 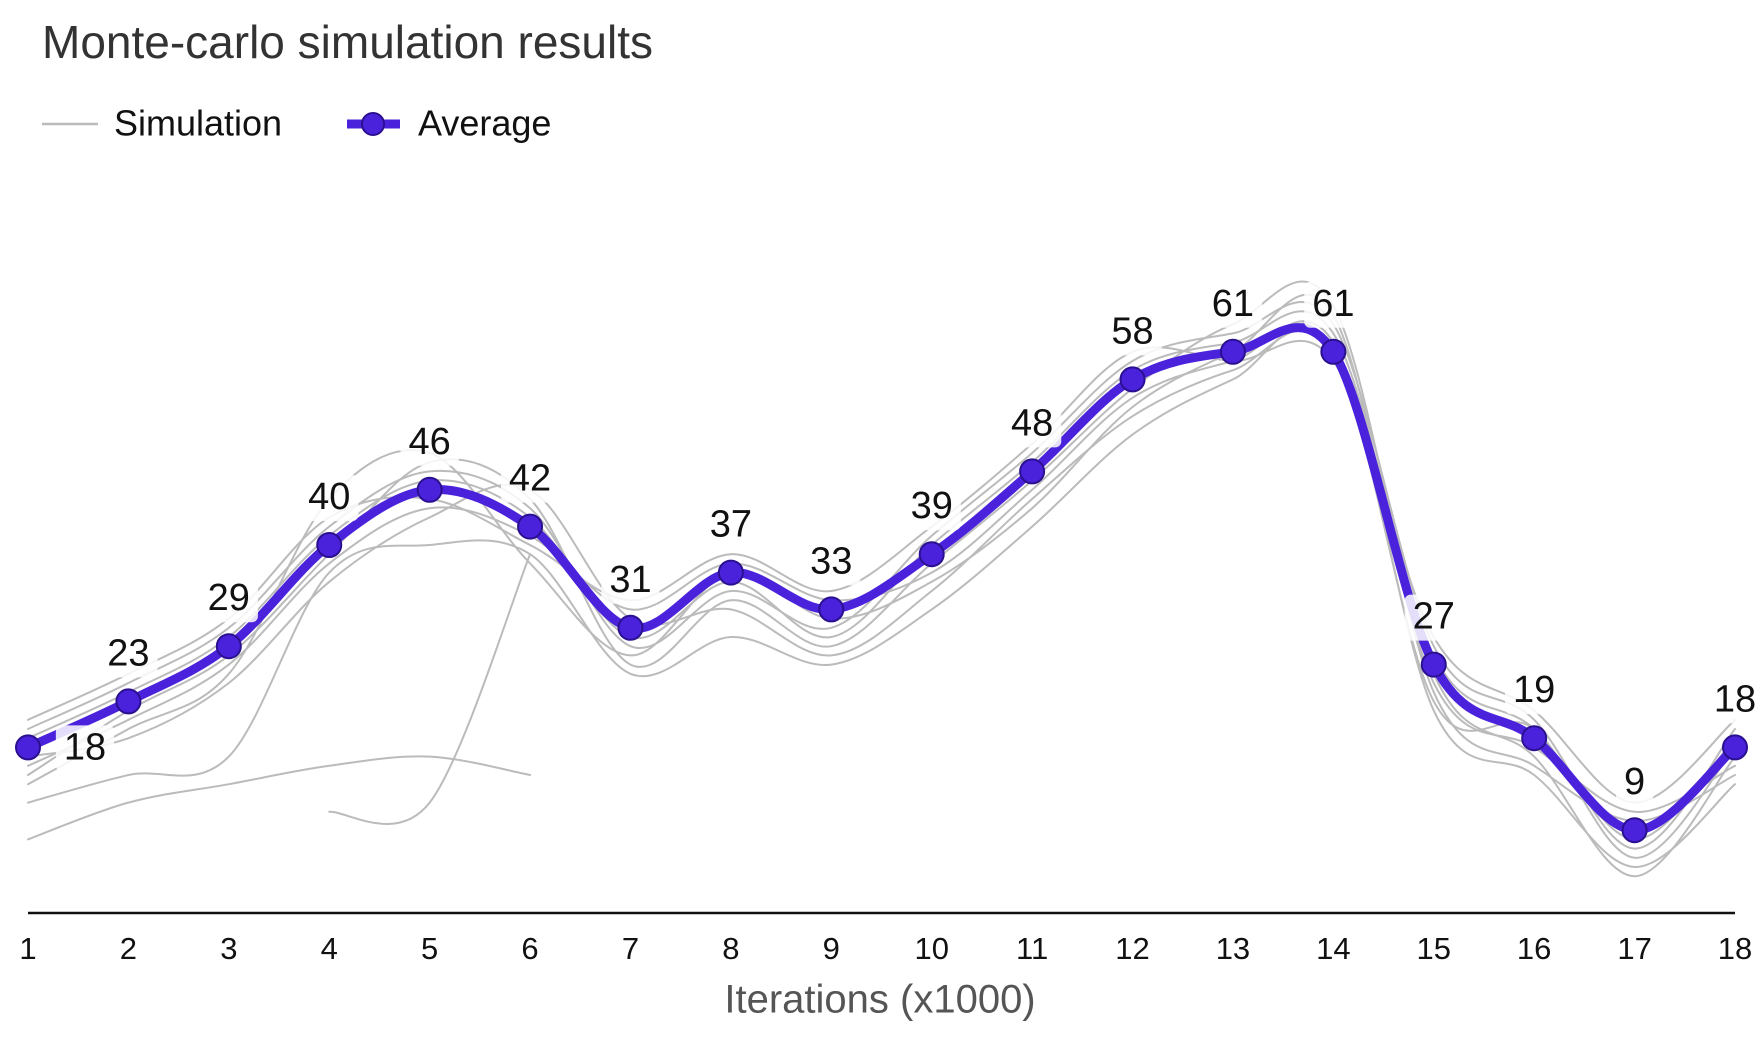 I want to click on data-label-group: 48, so click(x=1032, y=424).